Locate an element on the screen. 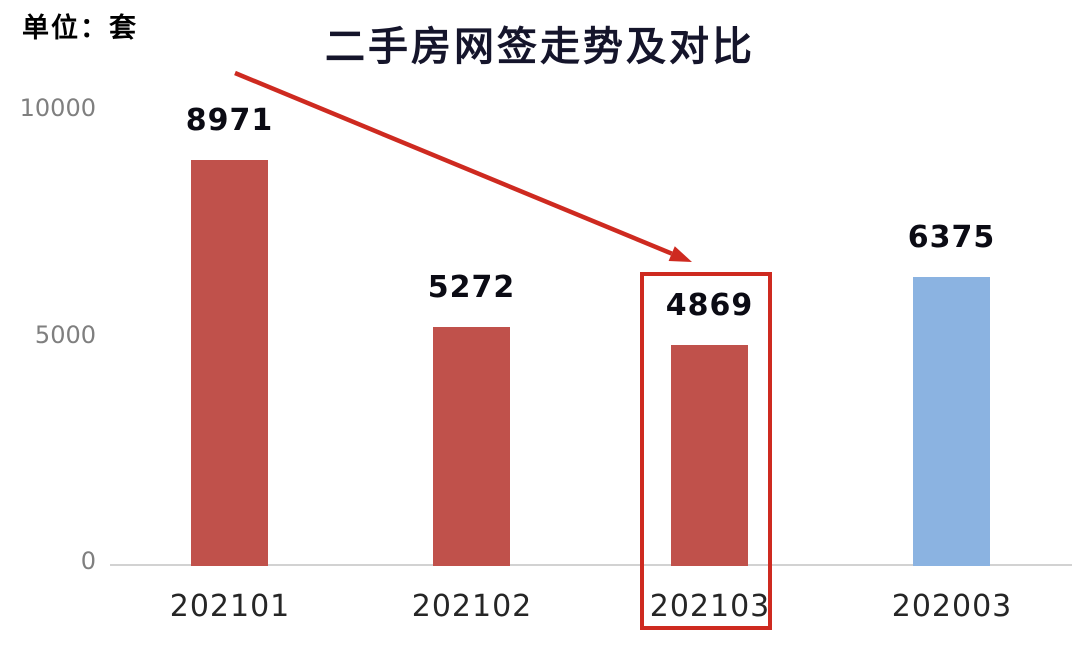 Image resolution: width=1080 pixels, height=658 pixels. x-axis-label-202003: 202003 is located at coordinates (952, 606).